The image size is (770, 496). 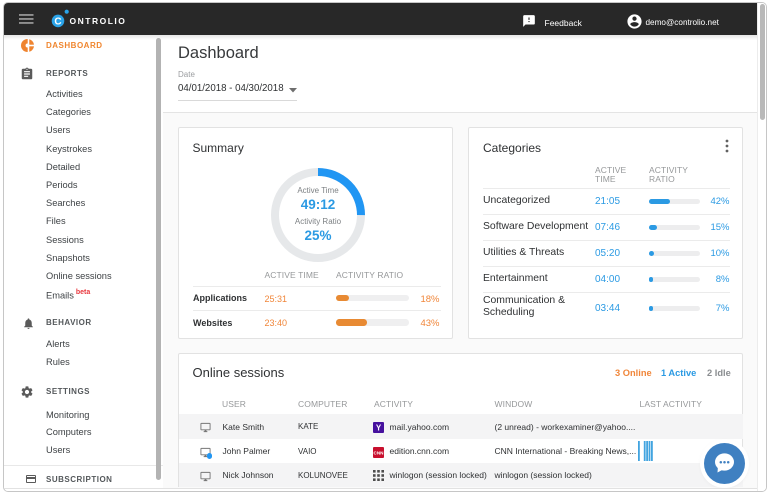 I want to click on svg-text: Y, so click(x=379, y=428).